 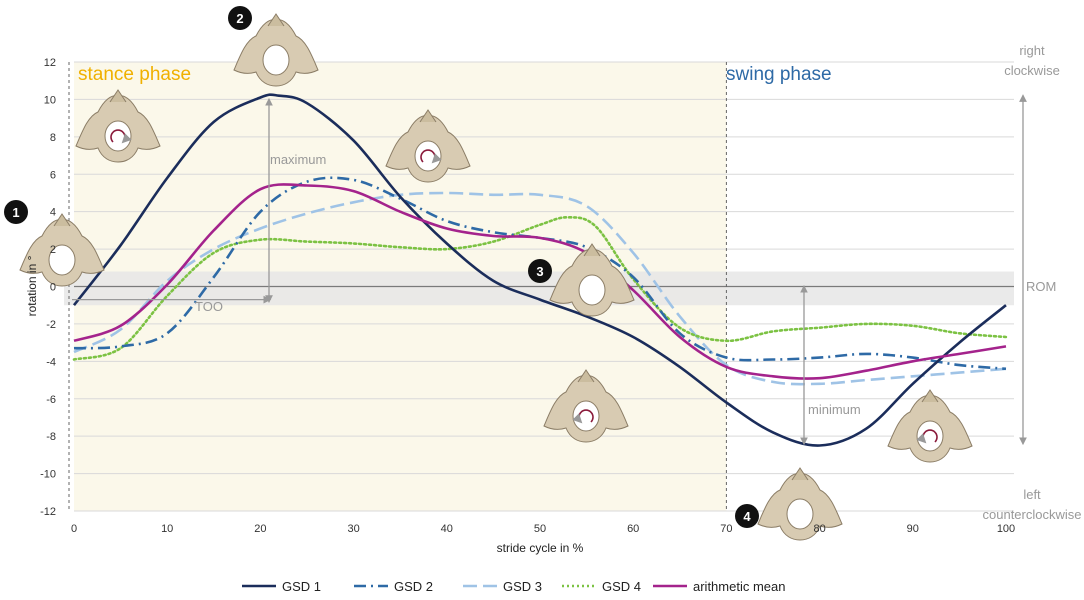 I want to click on x-axis-label: stride cycle in %, so click(x=540, y=548).